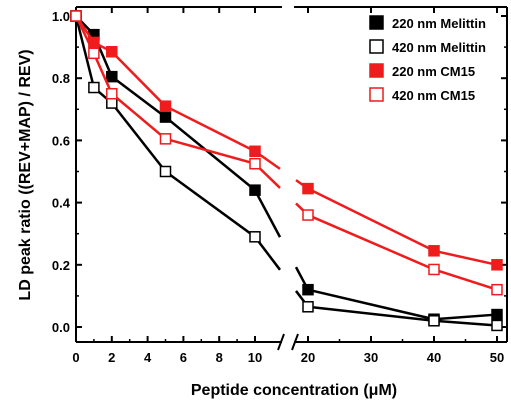 The image size is (511, 405). Describe the element at coordinates (61, 203) in the screenshot. I see `y-tick-label: 0.4` at that location.